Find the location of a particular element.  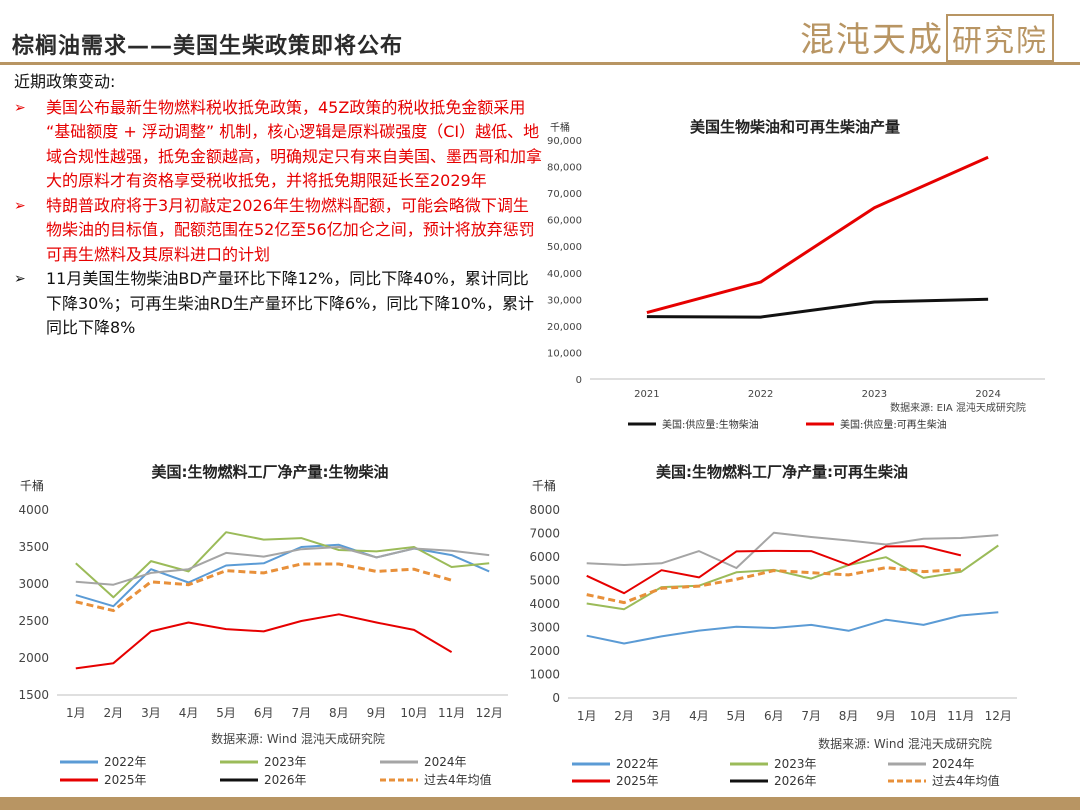

page-title: 棕榈油需求——美国生柴政策即将公布 is located at coordinates (208, 46).